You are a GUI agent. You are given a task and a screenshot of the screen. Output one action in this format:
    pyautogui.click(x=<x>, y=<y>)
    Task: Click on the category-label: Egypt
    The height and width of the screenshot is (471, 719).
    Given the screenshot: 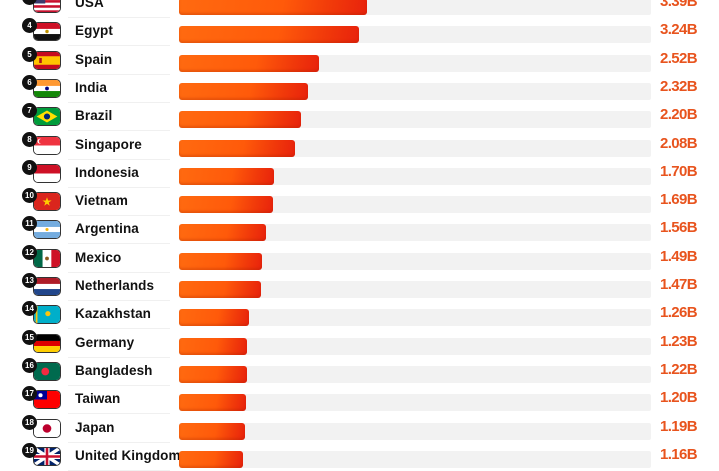 What is the action you would take?
    pyautogui.click(x=94, y=31)
    